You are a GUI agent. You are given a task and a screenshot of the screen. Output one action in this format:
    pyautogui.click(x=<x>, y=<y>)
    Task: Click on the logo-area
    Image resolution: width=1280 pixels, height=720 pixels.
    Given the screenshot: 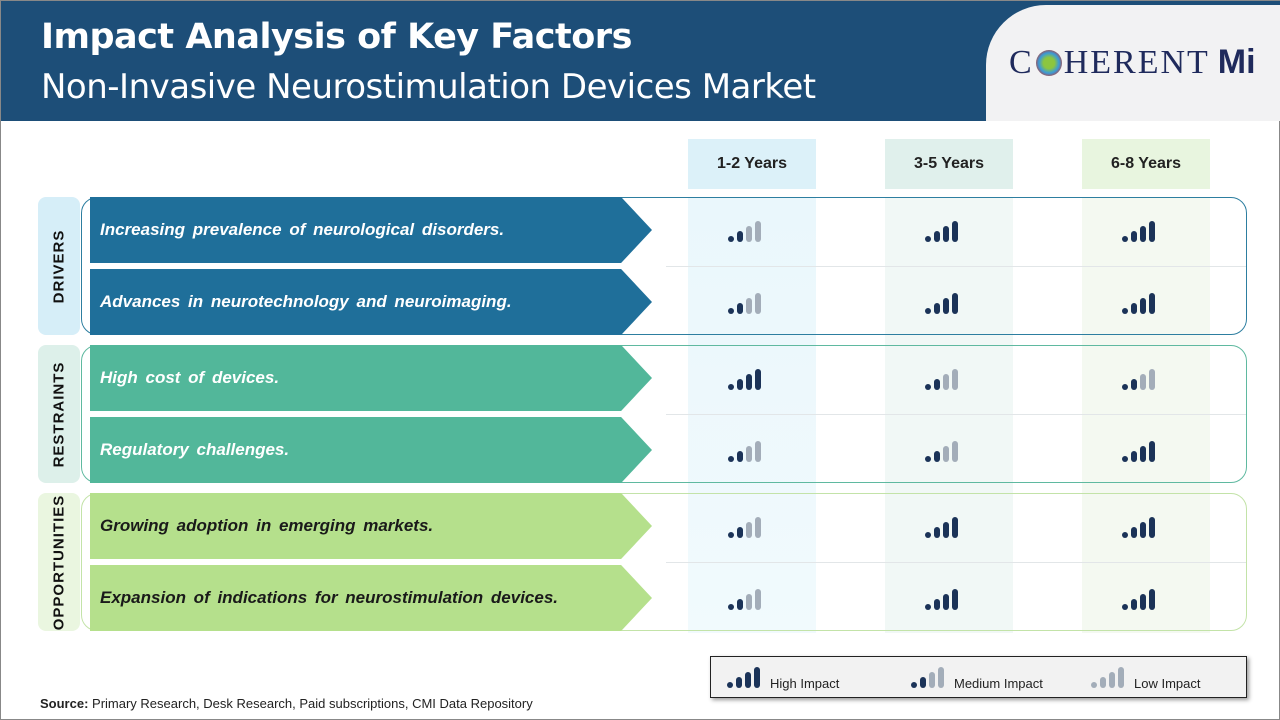 What is the action you would take?
    pyautogui.click(x=1133, y=63)
    